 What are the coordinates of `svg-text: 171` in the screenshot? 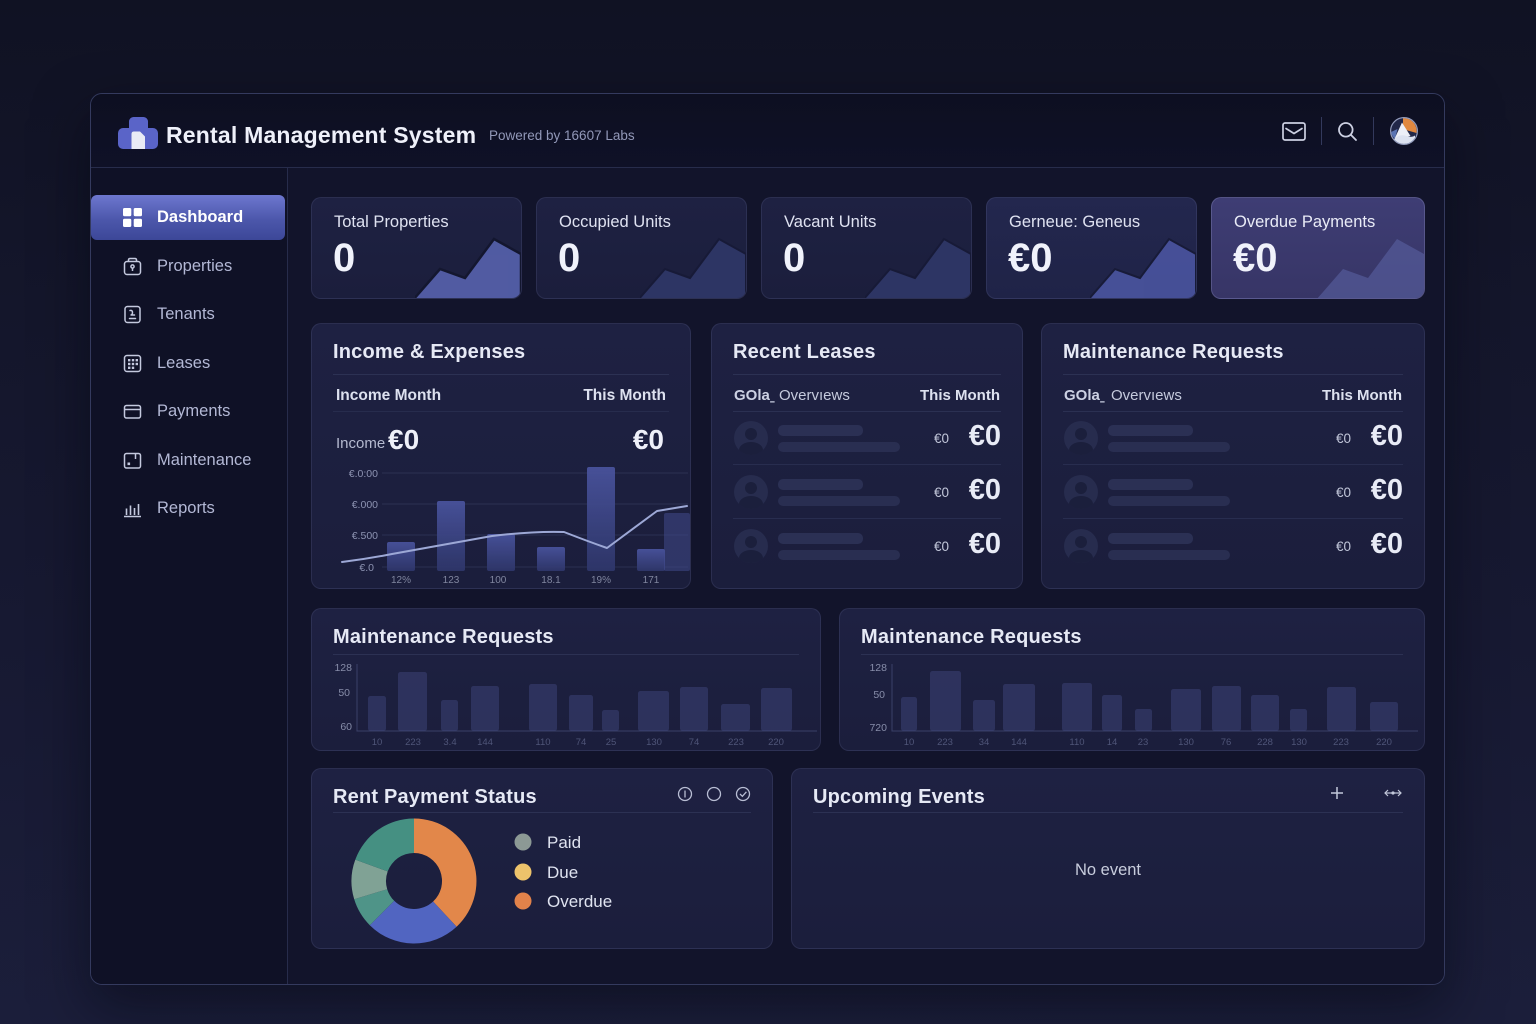 It's located at (651, 580).